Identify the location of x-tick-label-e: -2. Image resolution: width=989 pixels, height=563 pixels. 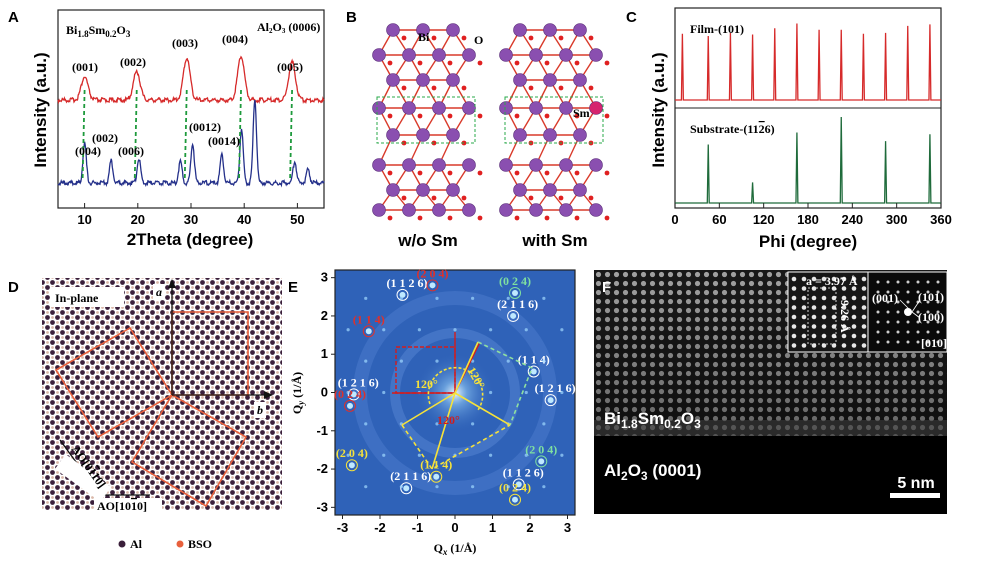
(380, 527).